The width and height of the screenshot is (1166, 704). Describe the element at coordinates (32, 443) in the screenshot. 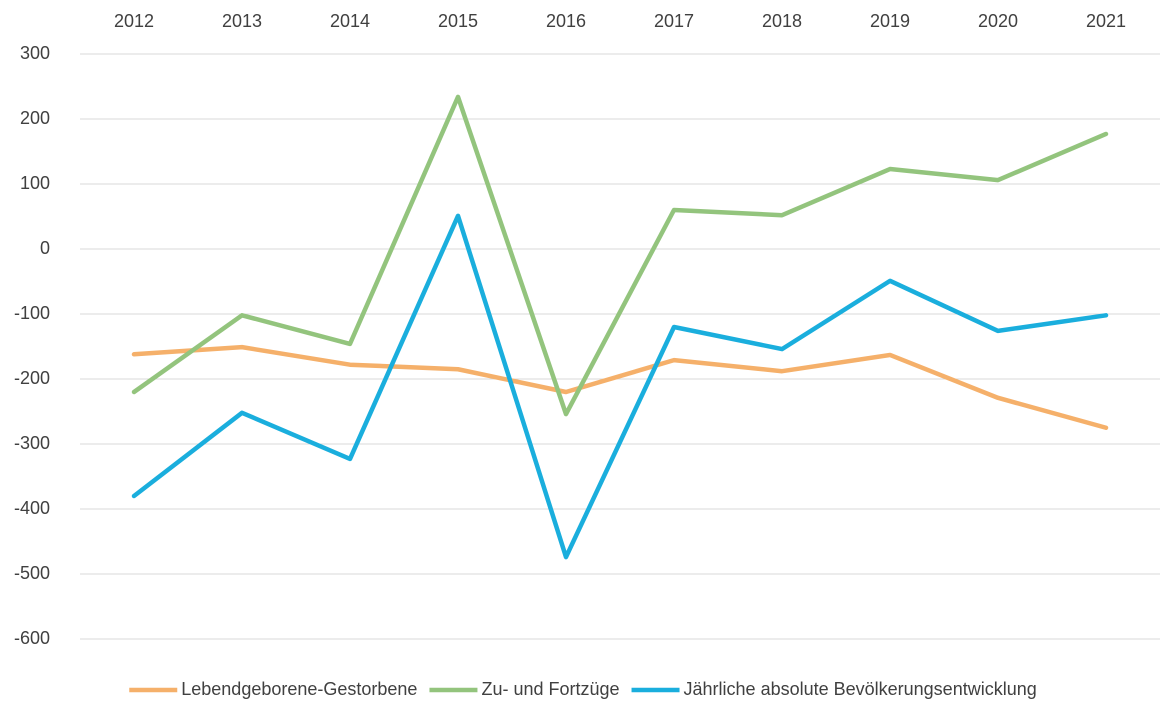

I see `y-tick-label: -300` at that location.